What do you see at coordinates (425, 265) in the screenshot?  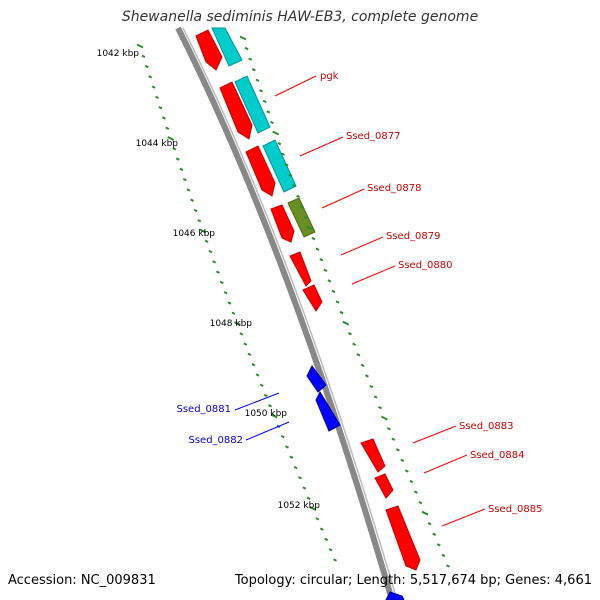 I see `gene-label-ssed-0880: Ssed_0880` at bounding box center [425, 265].